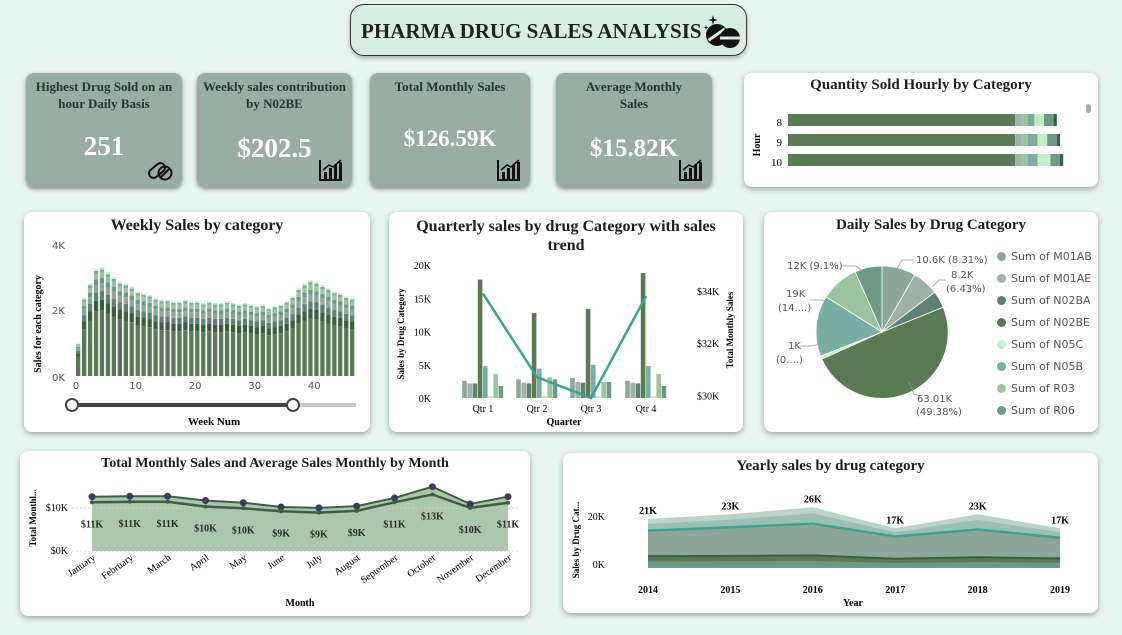  Describe the element at coordinates (1088, 108) in the screenshot. I see `hourly-scrollbar` at that location.